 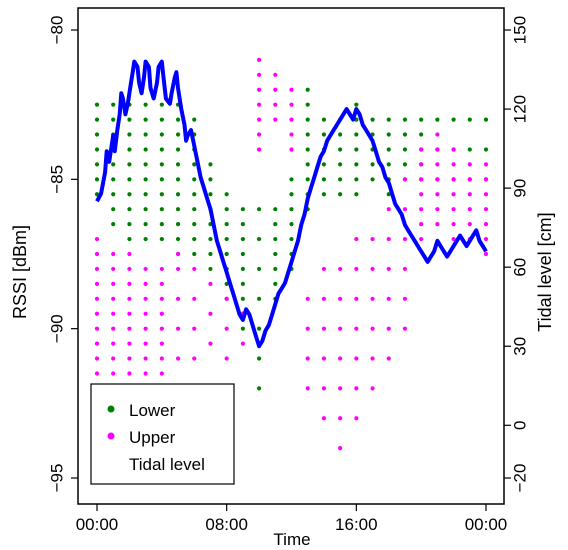 I want to click on y2-tick-label: 90, so click(x=519, y=188).